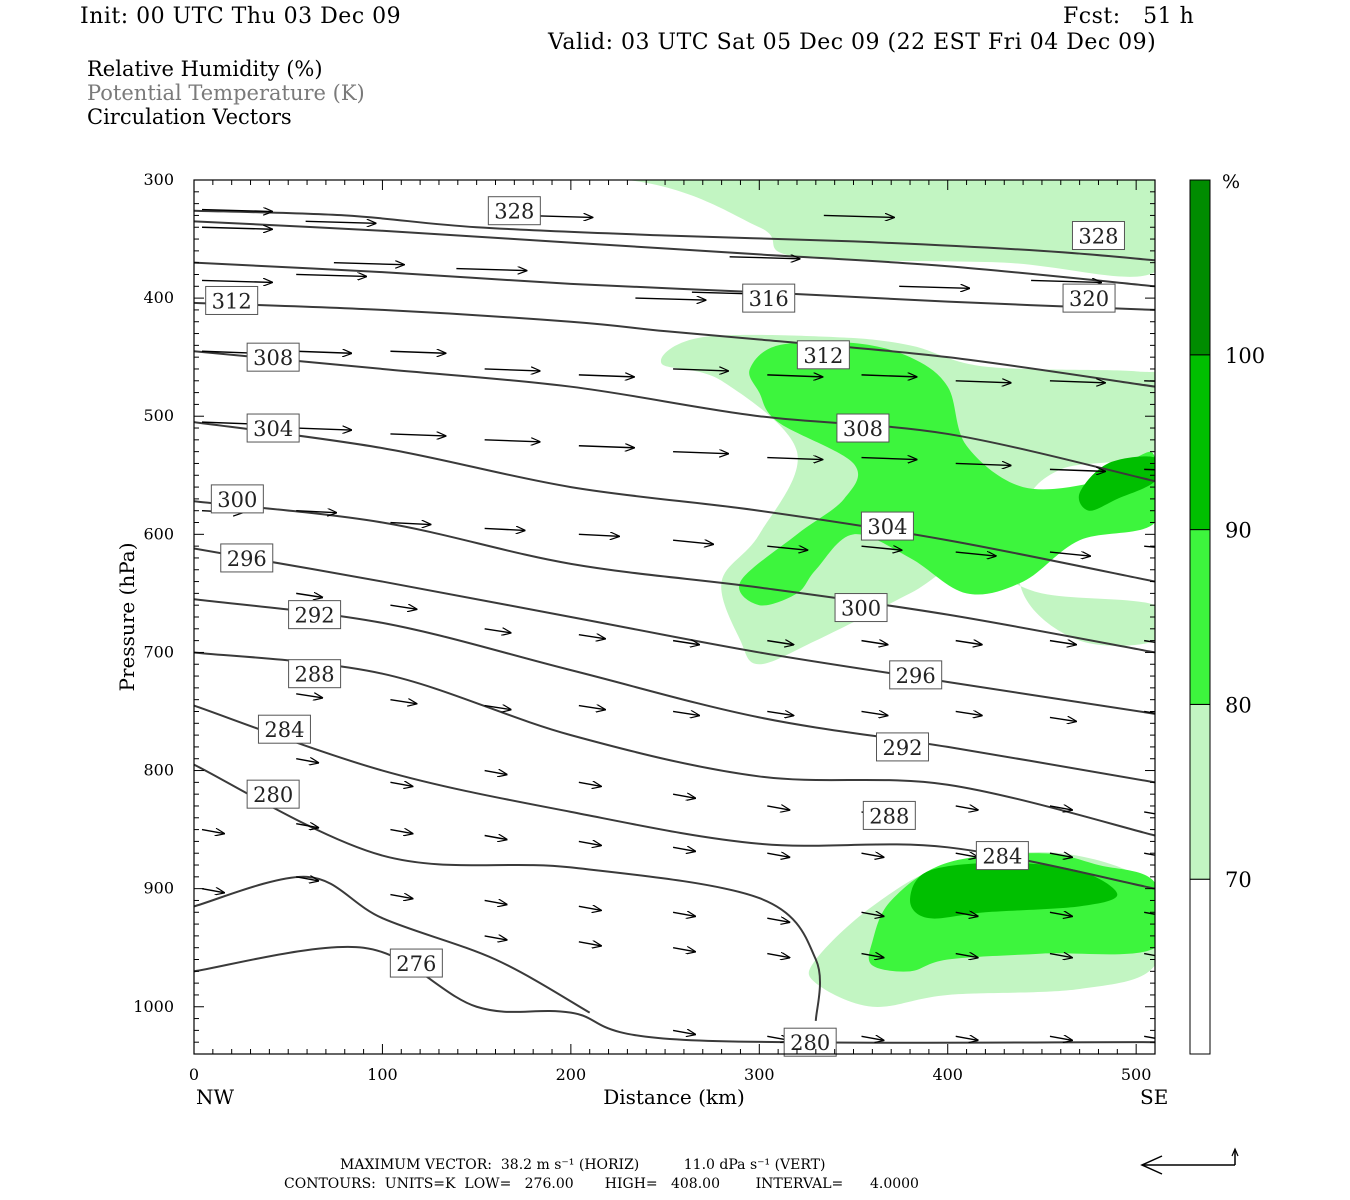  Describe the element at coordinates (1098, 237) in the screenshot. I see `svg-text: 328` at that location.